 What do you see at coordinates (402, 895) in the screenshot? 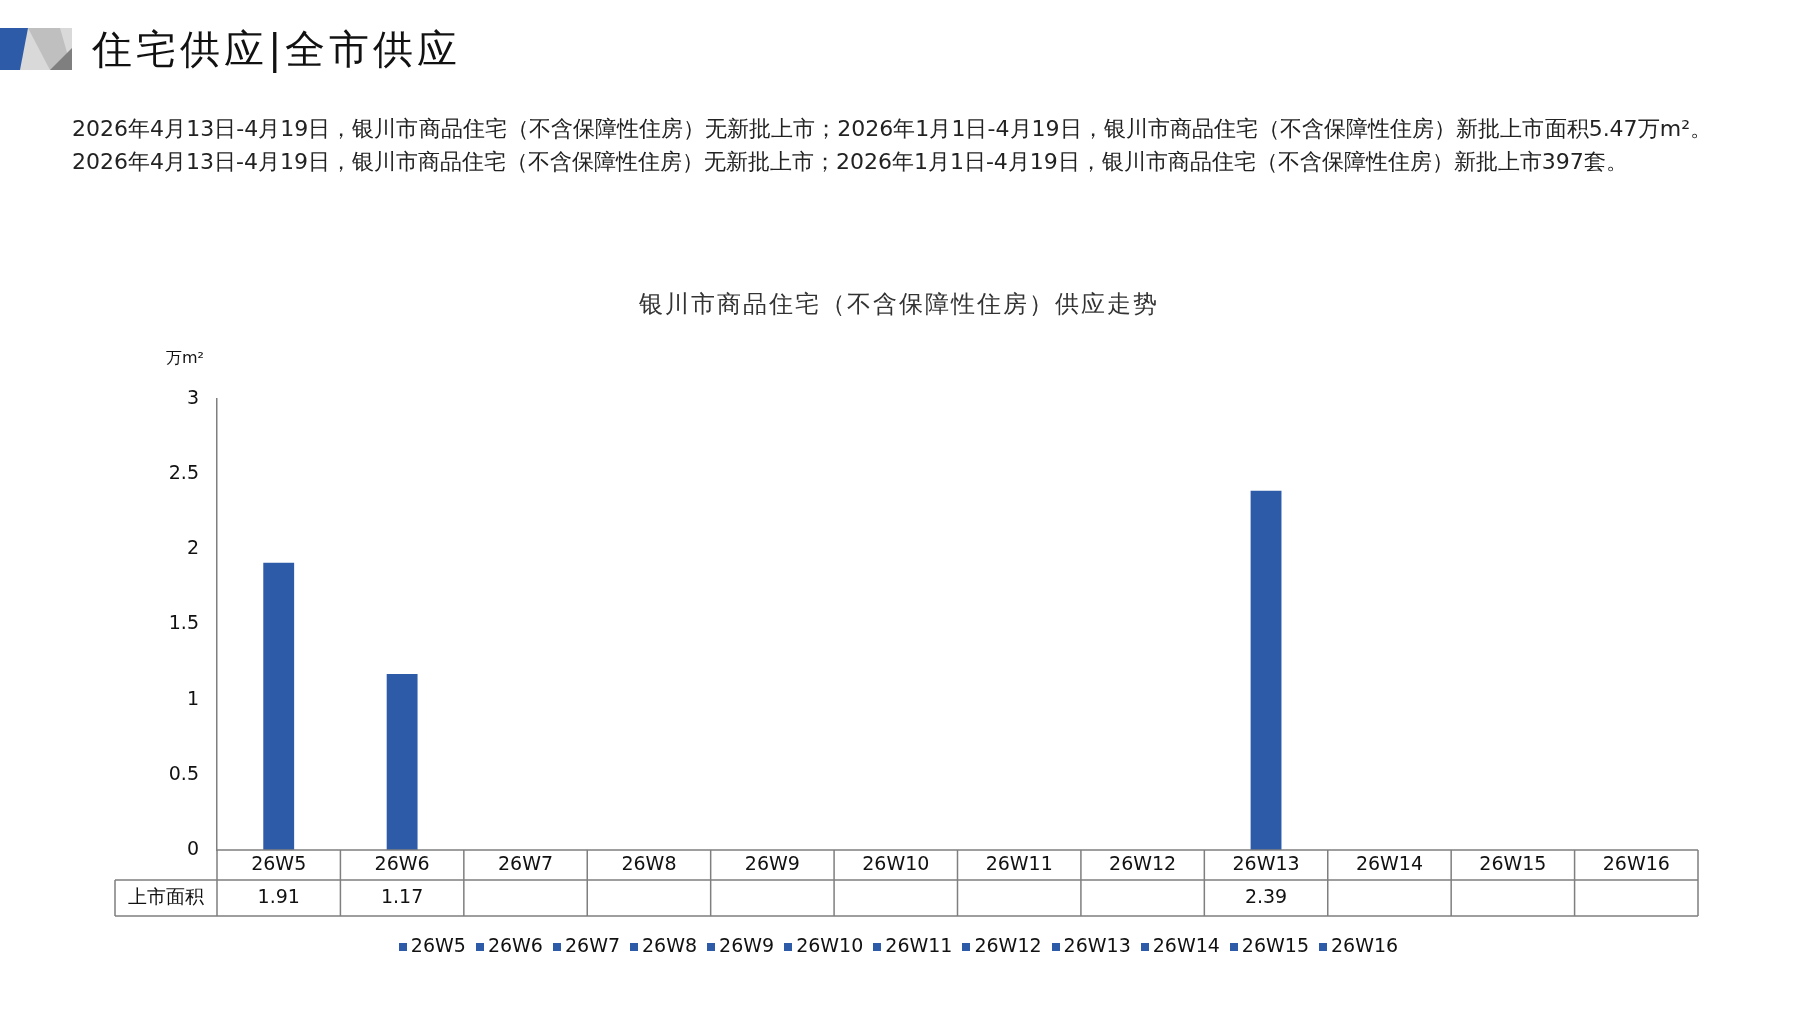
I see `data-label: 1.17` at bounding box center [402, 895].